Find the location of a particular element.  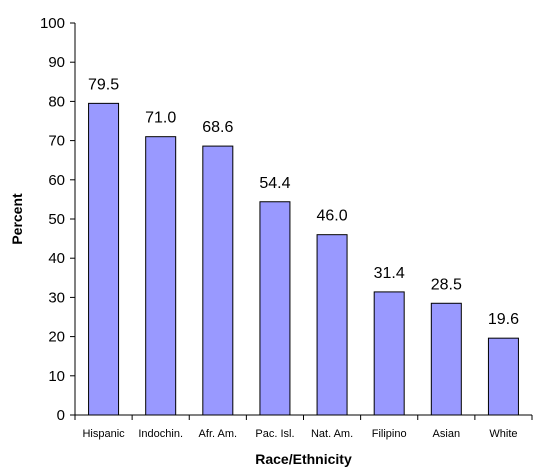

x-category-label: Indochin. is located at coordinates (160, 434).